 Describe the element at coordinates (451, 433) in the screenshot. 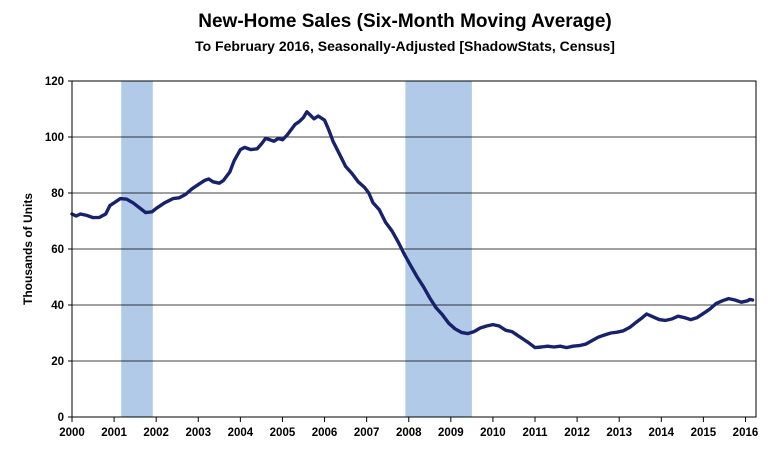

I see `x-tick-label-2009: 2009` at that location.